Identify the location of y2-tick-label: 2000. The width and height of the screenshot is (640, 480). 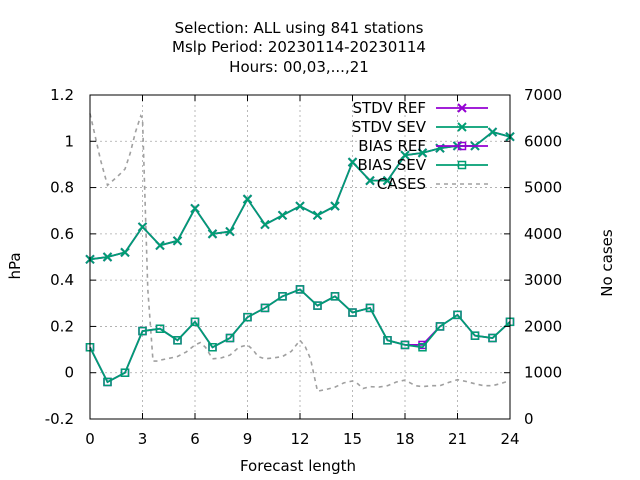
(543, 326).